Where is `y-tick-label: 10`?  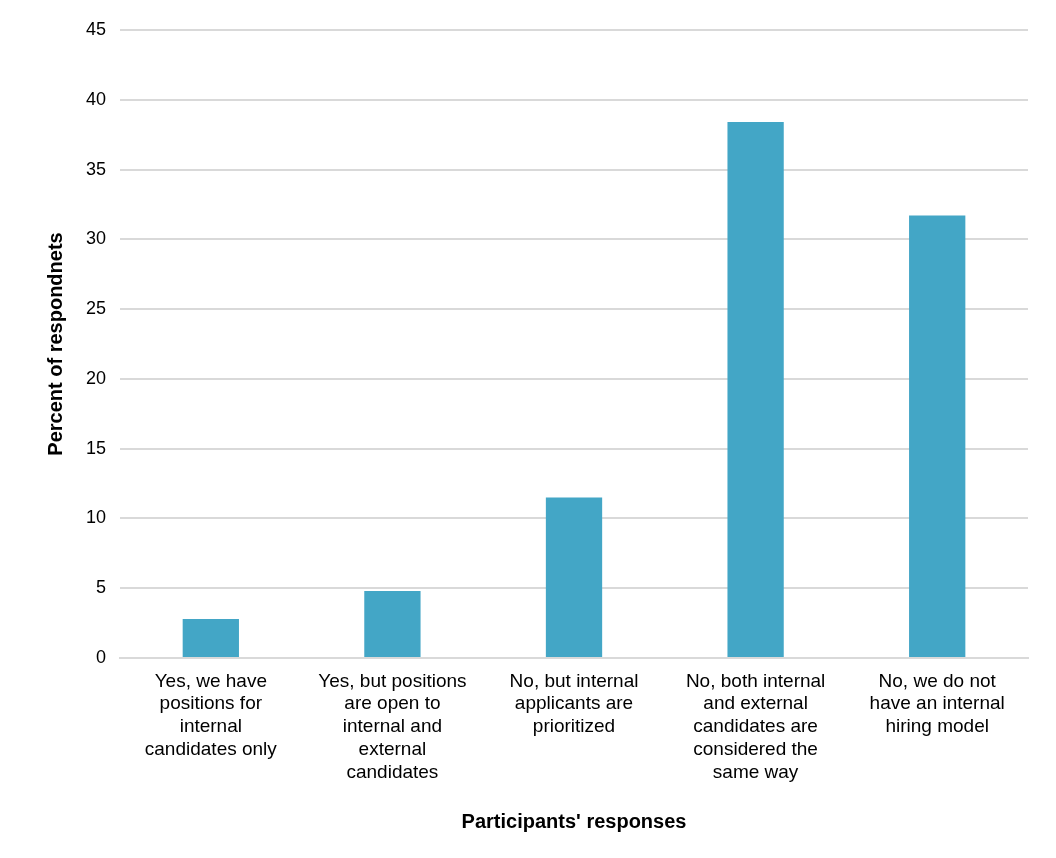 y-tick-label: 10 is located at coordinates (96, 517).